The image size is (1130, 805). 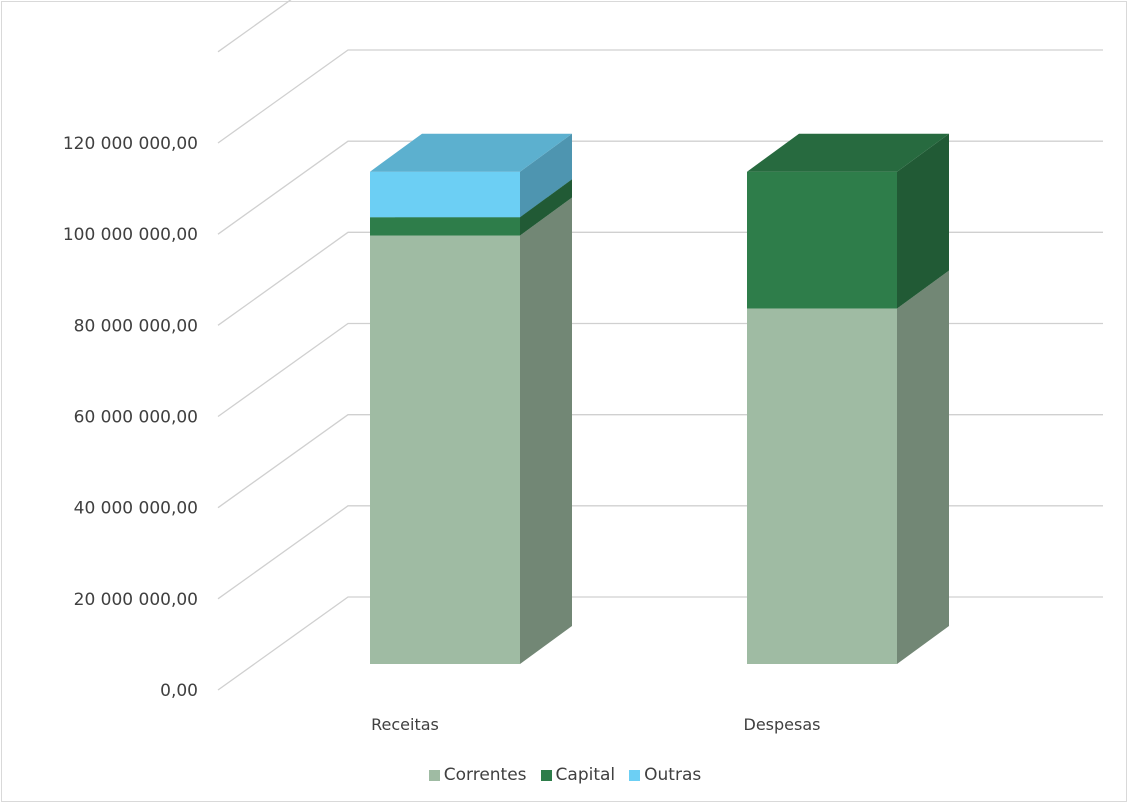 What do you see at coordinates (136, 326) in the screenshot?
I see `y-tick-label: 80 000 000,00` at bounding box center [136, 326].